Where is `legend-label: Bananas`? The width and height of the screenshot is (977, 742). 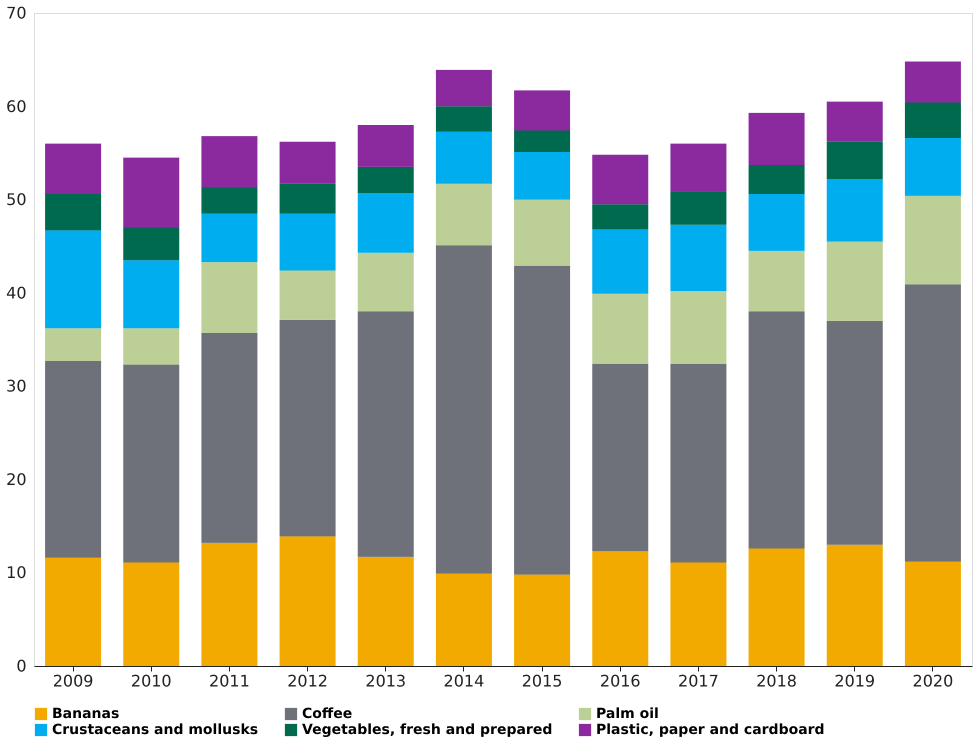 legend-label: Bananas is located at coordinates (86, 714).